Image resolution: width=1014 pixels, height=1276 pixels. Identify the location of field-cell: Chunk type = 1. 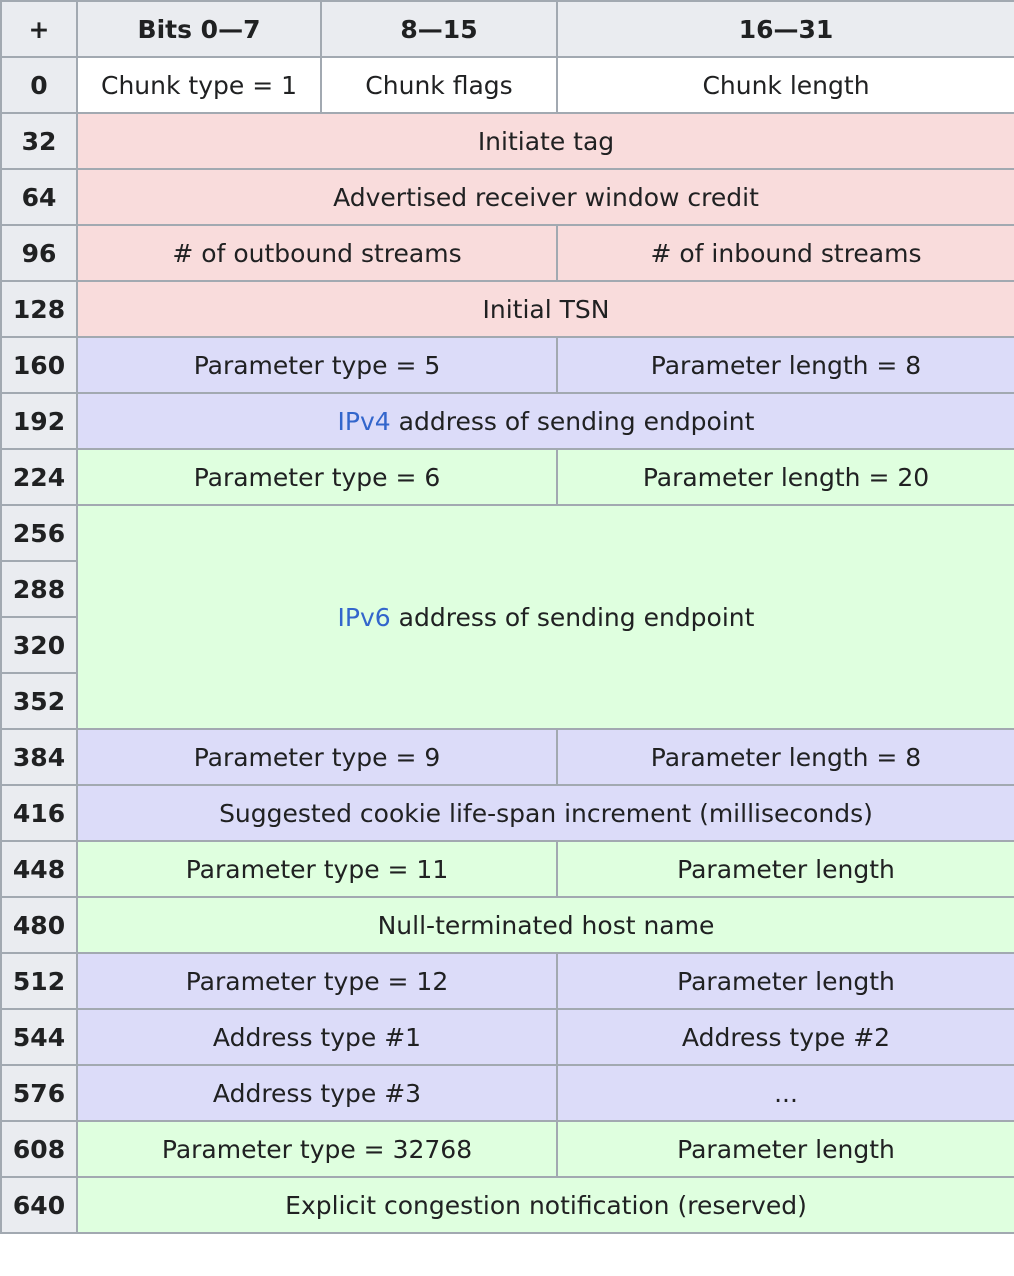
(199, 85).